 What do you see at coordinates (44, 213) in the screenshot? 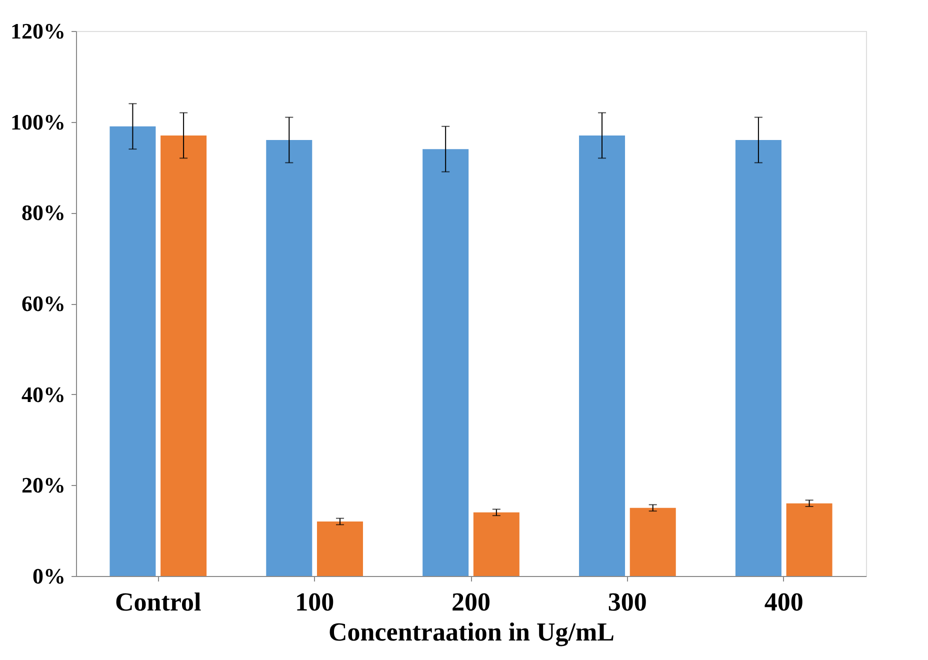
I see `y-tick-label: 80%` at bounding box center [44, 213].